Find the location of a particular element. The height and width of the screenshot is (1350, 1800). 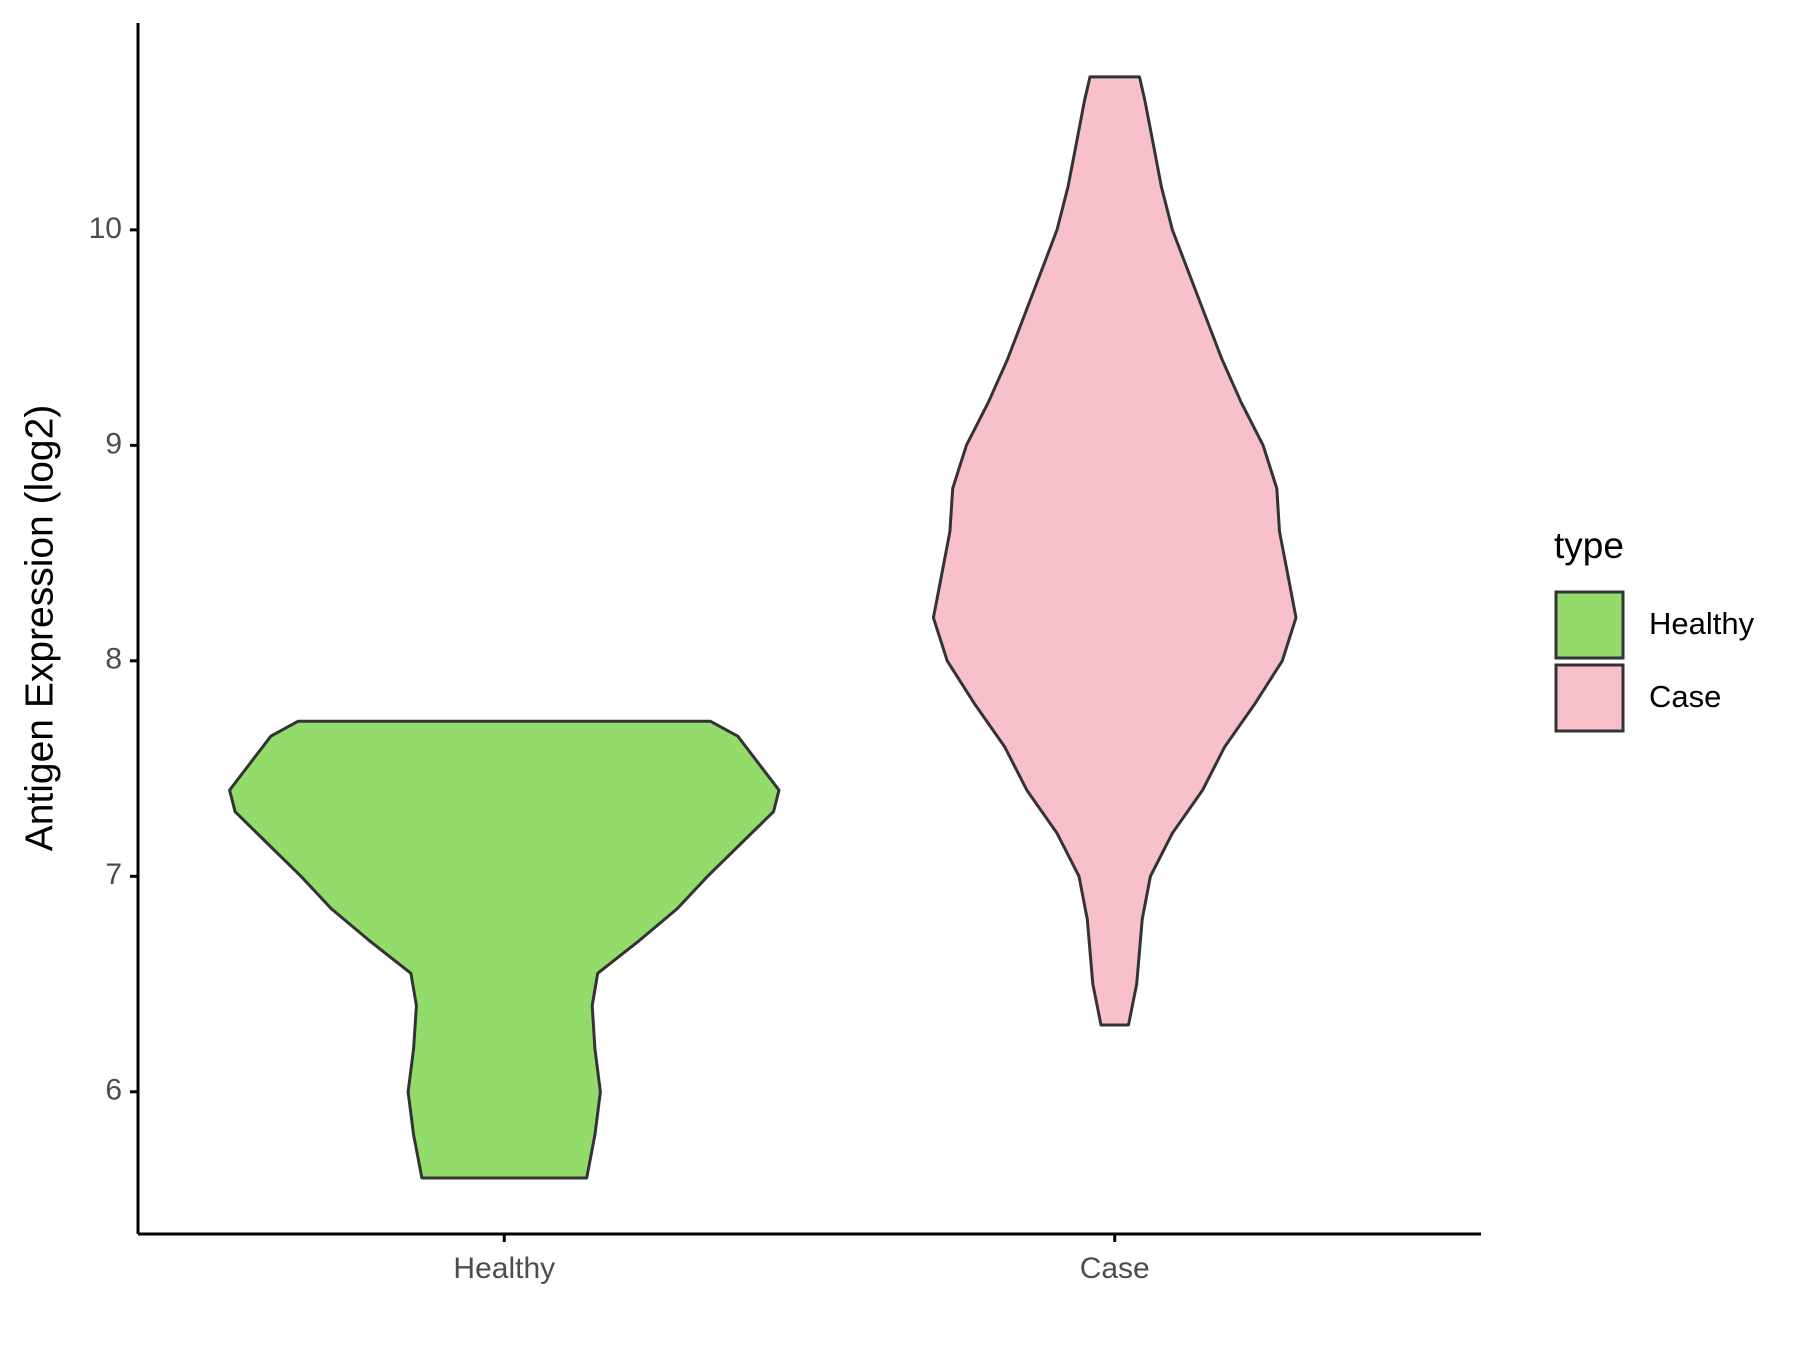

x-tick-label: Healthy is located at coordinates (504, 1268).